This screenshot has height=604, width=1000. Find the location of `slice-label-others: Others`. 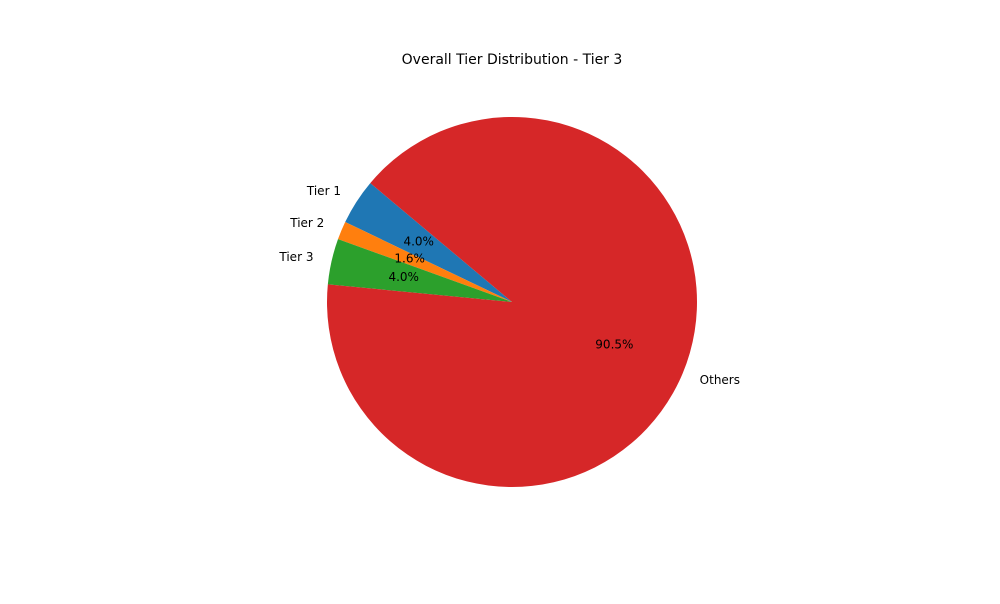

slice-label-others: Others is located at coordinates (720, 380).